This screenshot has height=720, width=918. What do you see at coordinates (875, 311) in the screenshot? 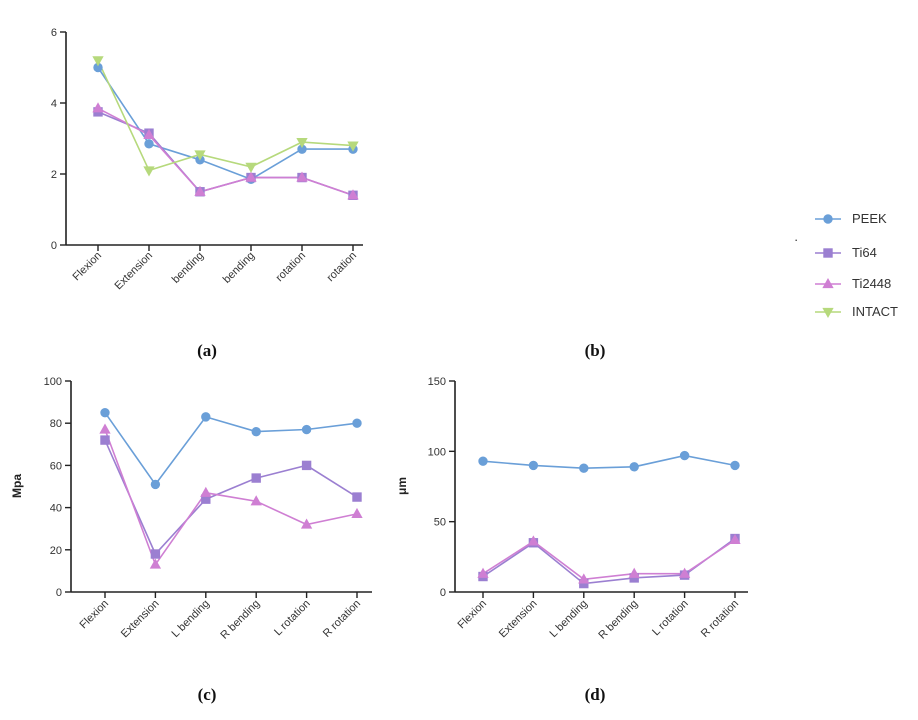
I see `legend-label-intact: INTACT` at bounding box center [875, 311].